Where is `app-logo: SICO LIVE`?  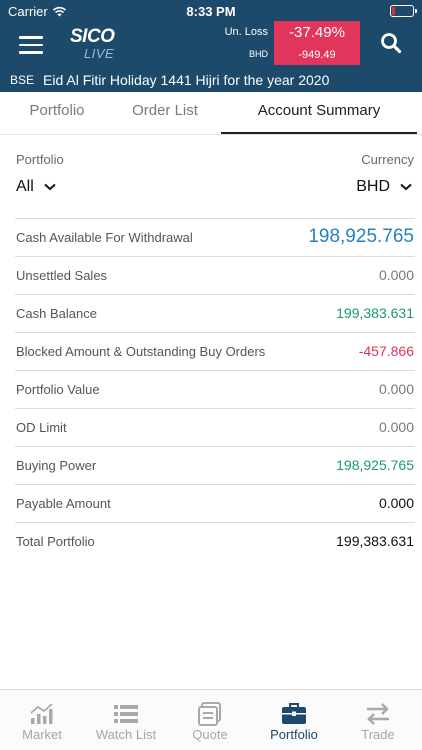 app-logo: SICO LIVE is located at coordinates (100, 45).